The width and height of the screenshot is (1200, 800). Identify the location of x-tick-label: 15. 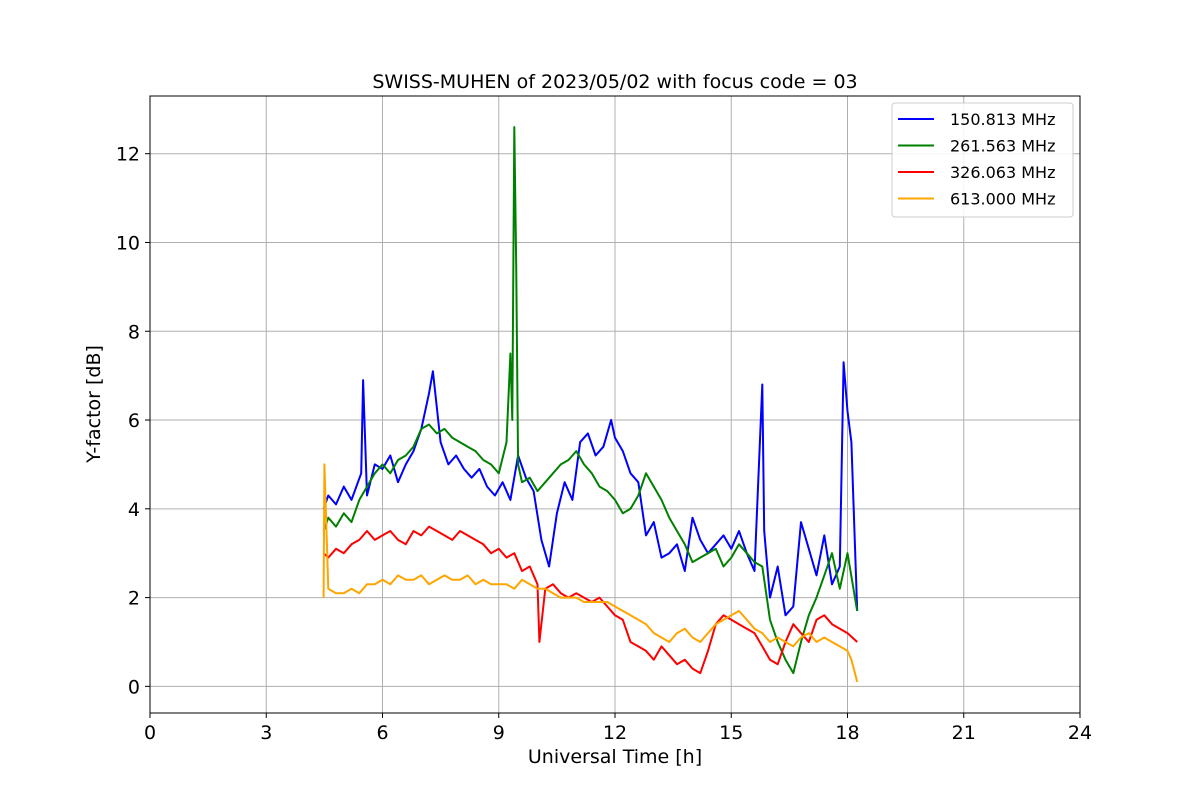
(731, 733).